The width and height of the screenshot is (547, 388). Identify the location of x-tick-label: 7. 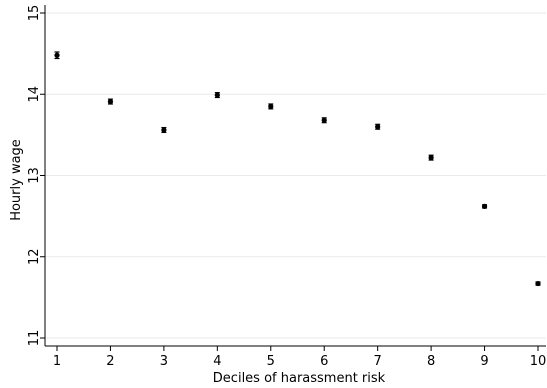
(378, 361).